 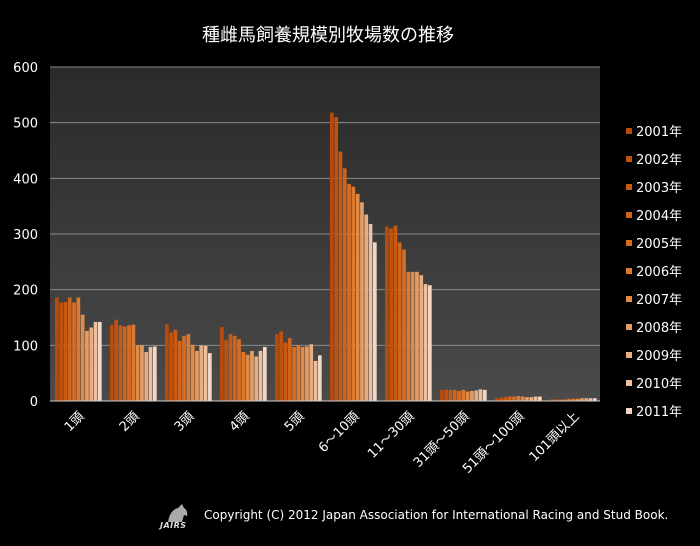 I want to click on legend-label: 2011年, so click(x=659, y=412).